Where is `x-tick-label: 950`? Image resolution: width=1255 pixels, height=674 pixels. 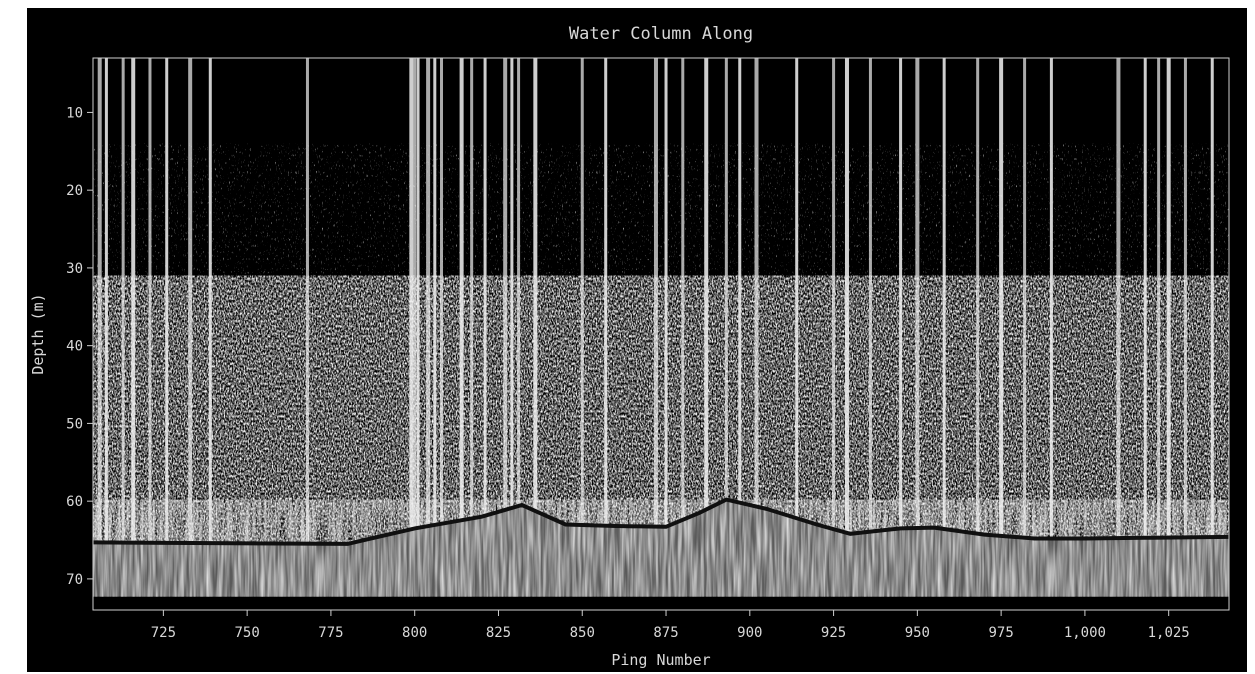
x-tick-label: 950 is located at coordinates (917, 633).